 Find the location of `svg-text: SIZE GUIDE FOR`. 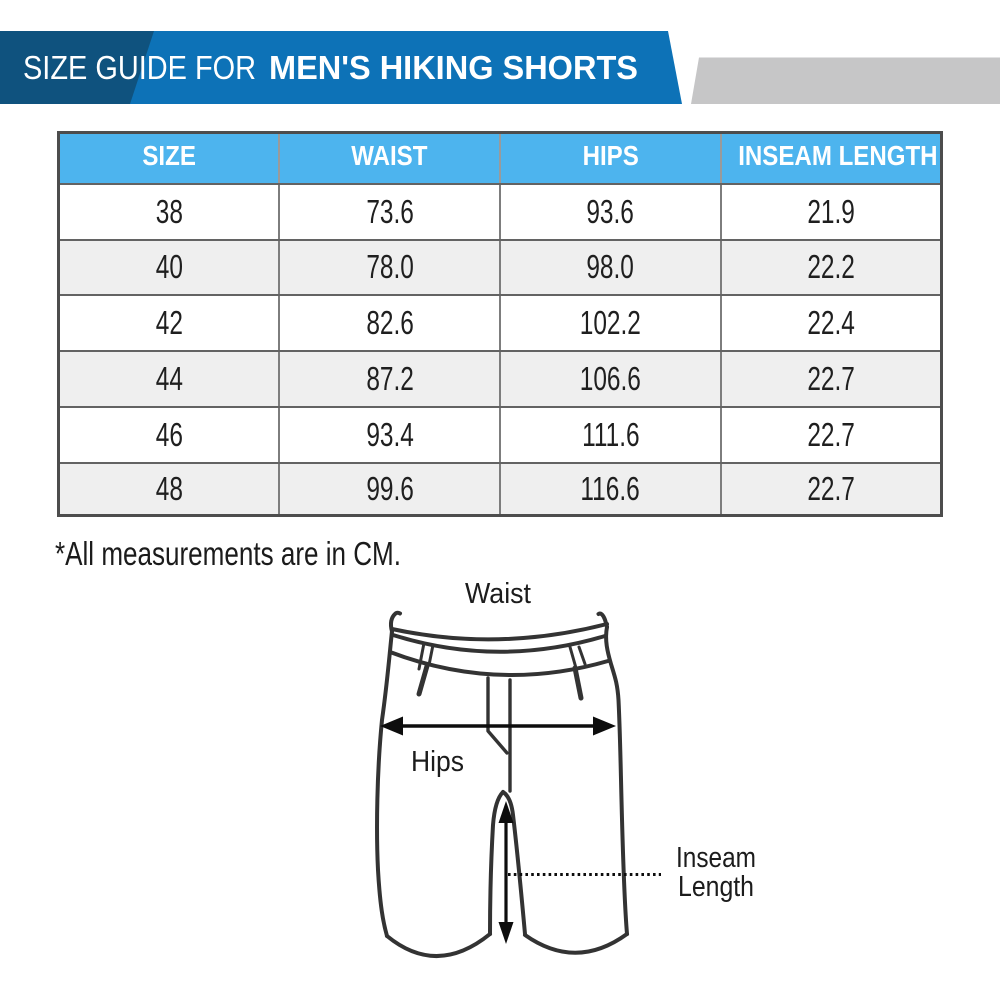

svg-text: SIZE GUIDE FOR is located at coordinates (139, 67).